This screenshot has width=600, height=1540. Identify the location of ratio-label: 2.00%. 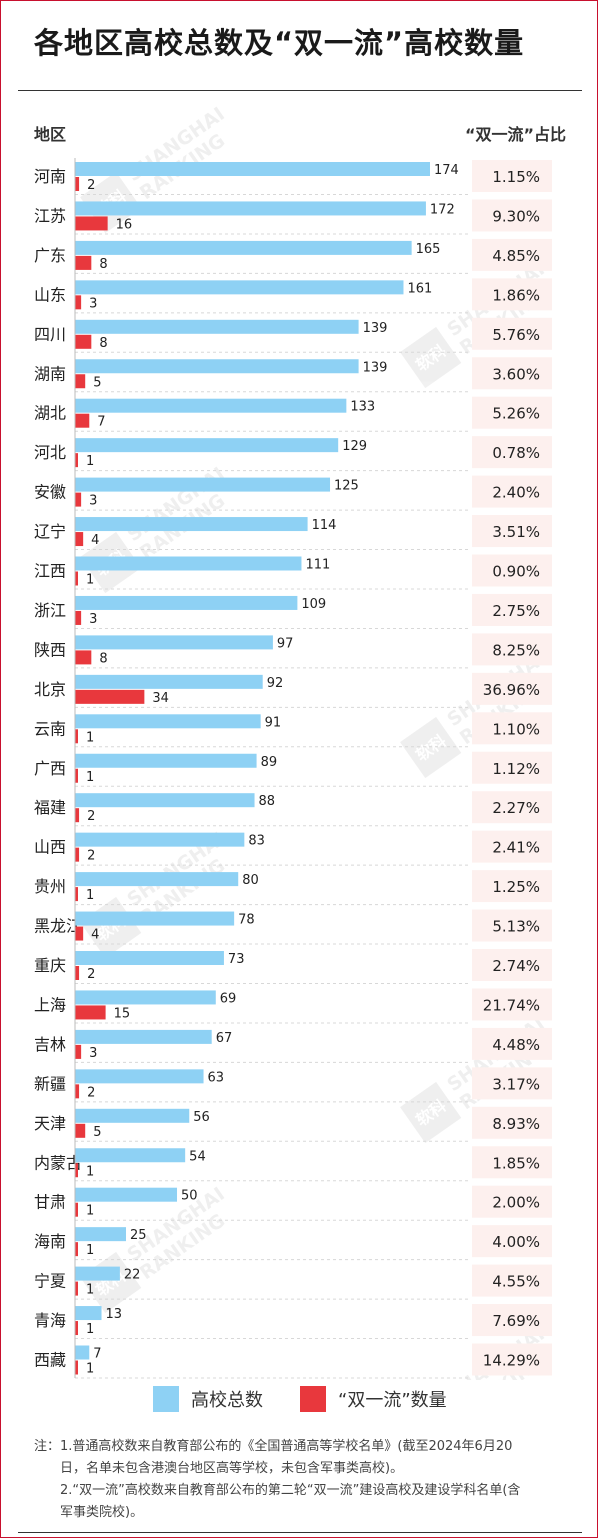
(516, 1203).